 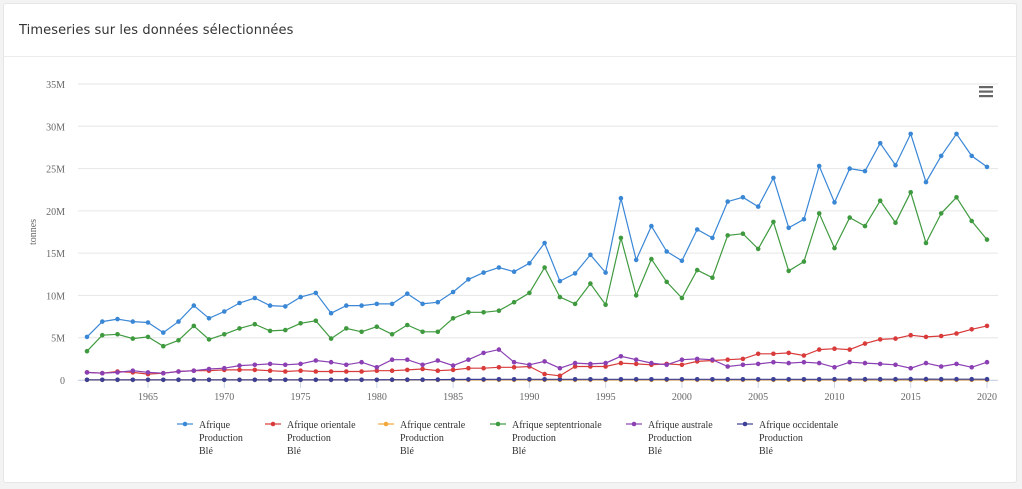 I want to click on legend-item: Afrique centrale Production Blé, so click(x=422, y=438).